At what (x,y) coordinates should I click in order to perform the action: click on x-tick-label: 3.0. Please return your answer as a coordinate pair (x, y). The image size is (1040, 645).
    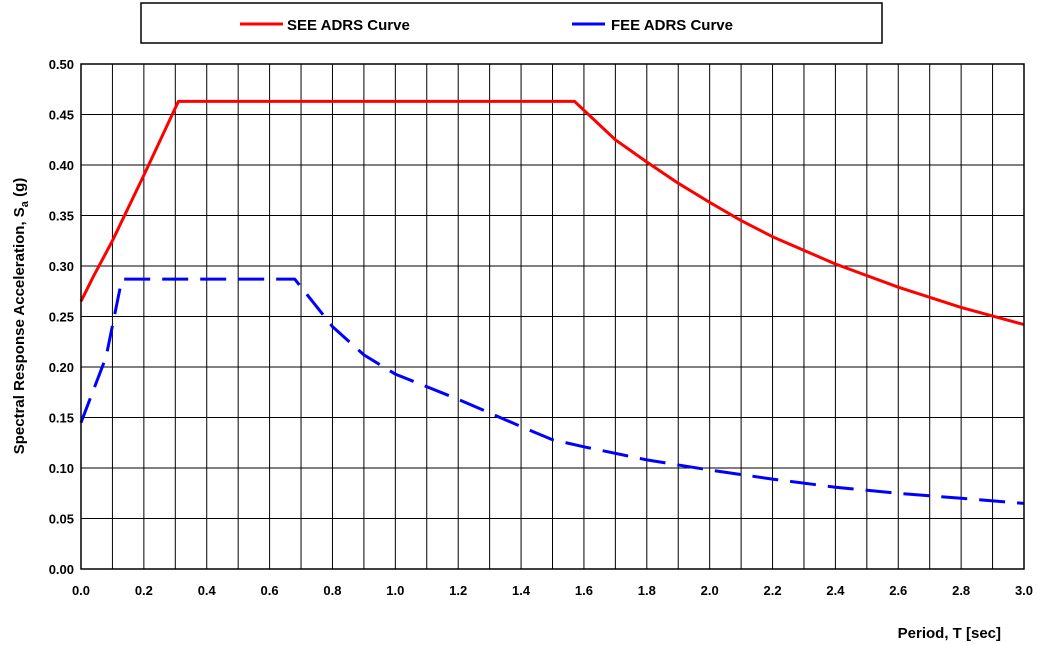
    Looking at the image, I should click on (1024, 590).